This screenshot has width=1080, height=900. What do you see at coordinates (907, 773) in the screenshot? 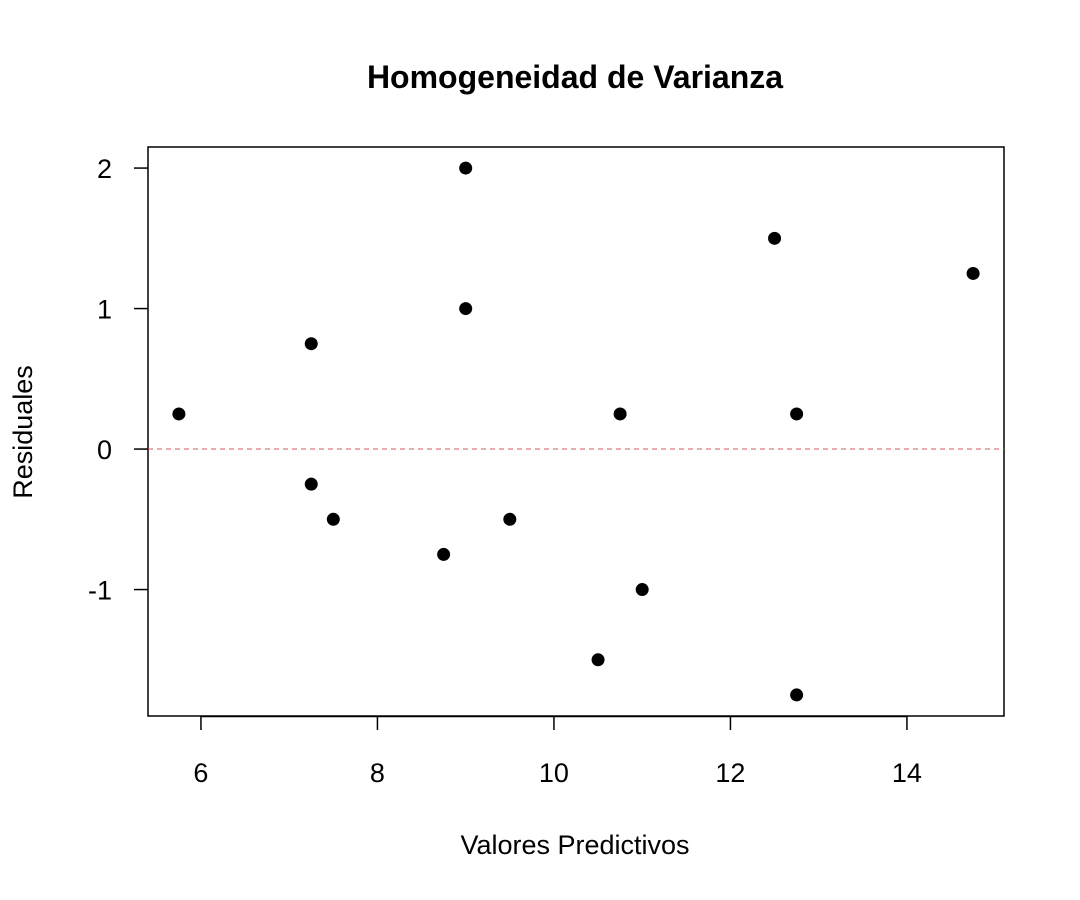
I see `x-tick-label-14: 14` at bounding box center [907, 773].